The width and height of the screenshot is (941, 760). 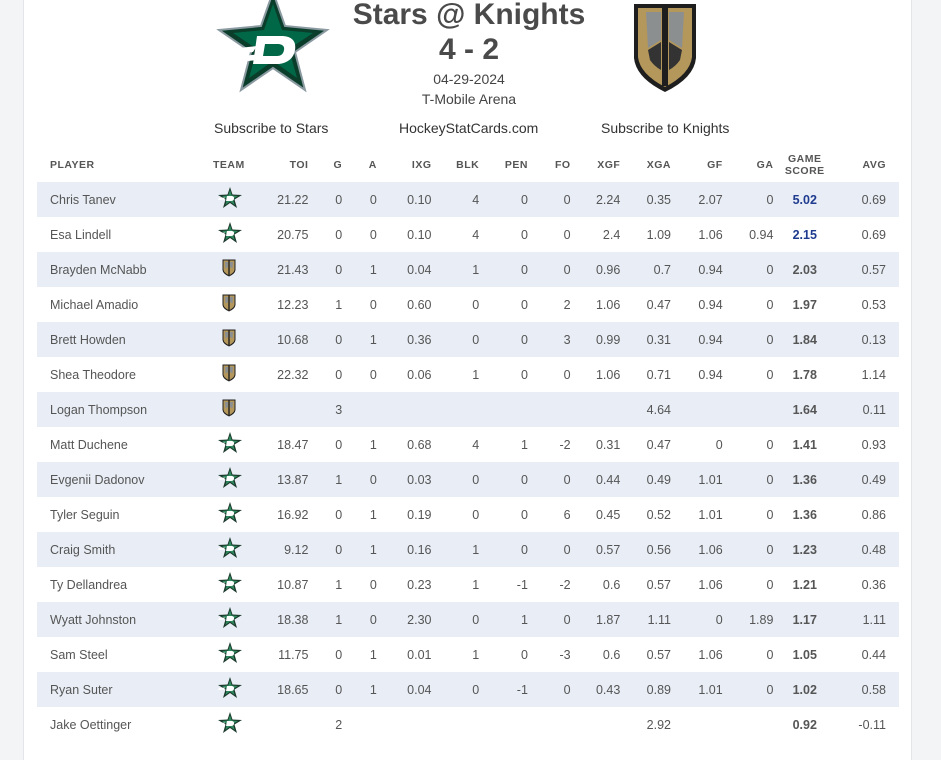 What do you see at coordinates (372, 165) in the screenshot?
I see `col-a: A` at bounding box center [372, 165].